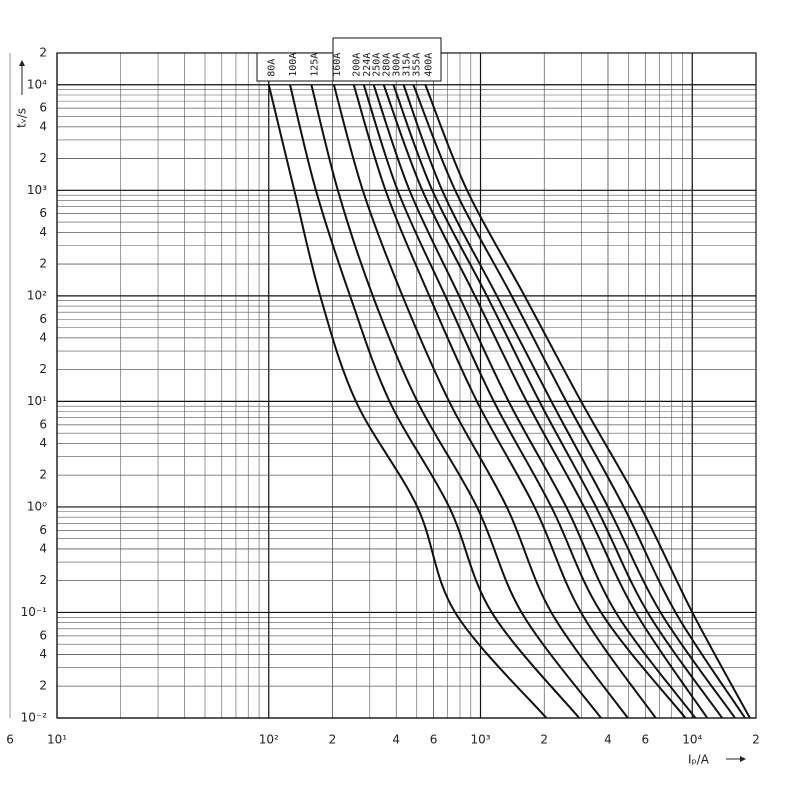 This screenshot has height=800, width=800. Describe the element at coordinates (314, 65) in the screenshot. I see `curve-label: 125A` at that location.